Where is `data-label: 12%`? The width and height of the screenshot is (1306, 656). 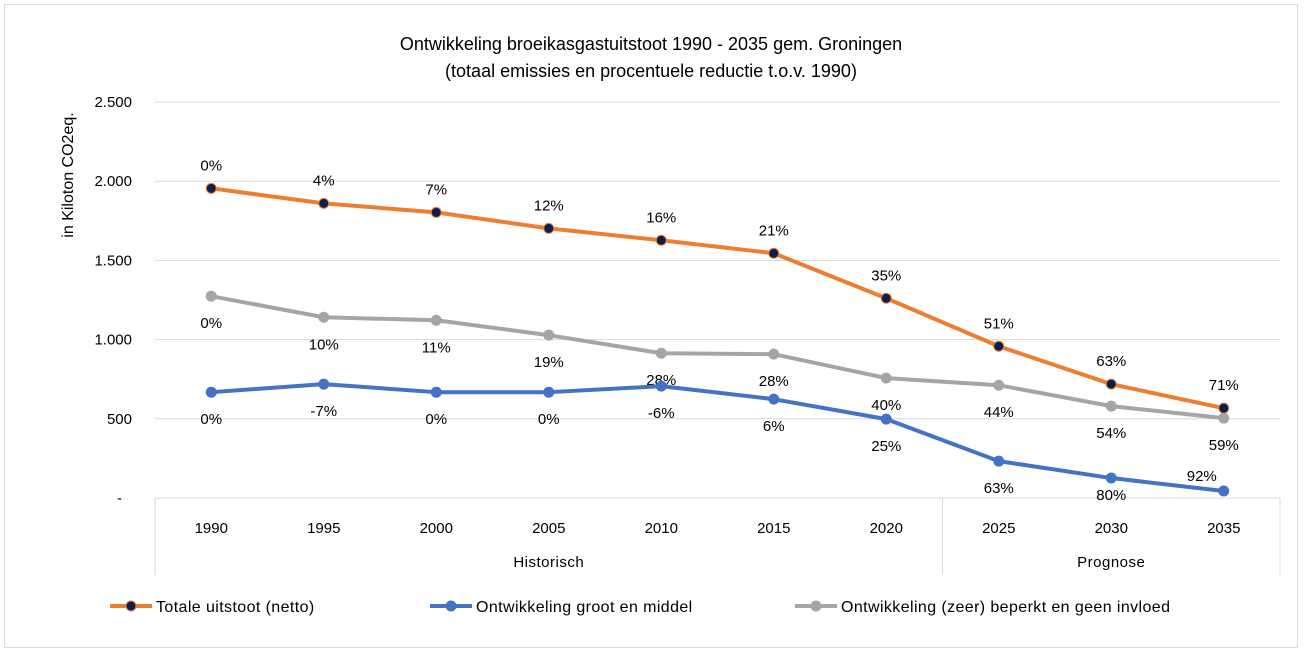
data-label: 12% is located at coordinates (549, 205).